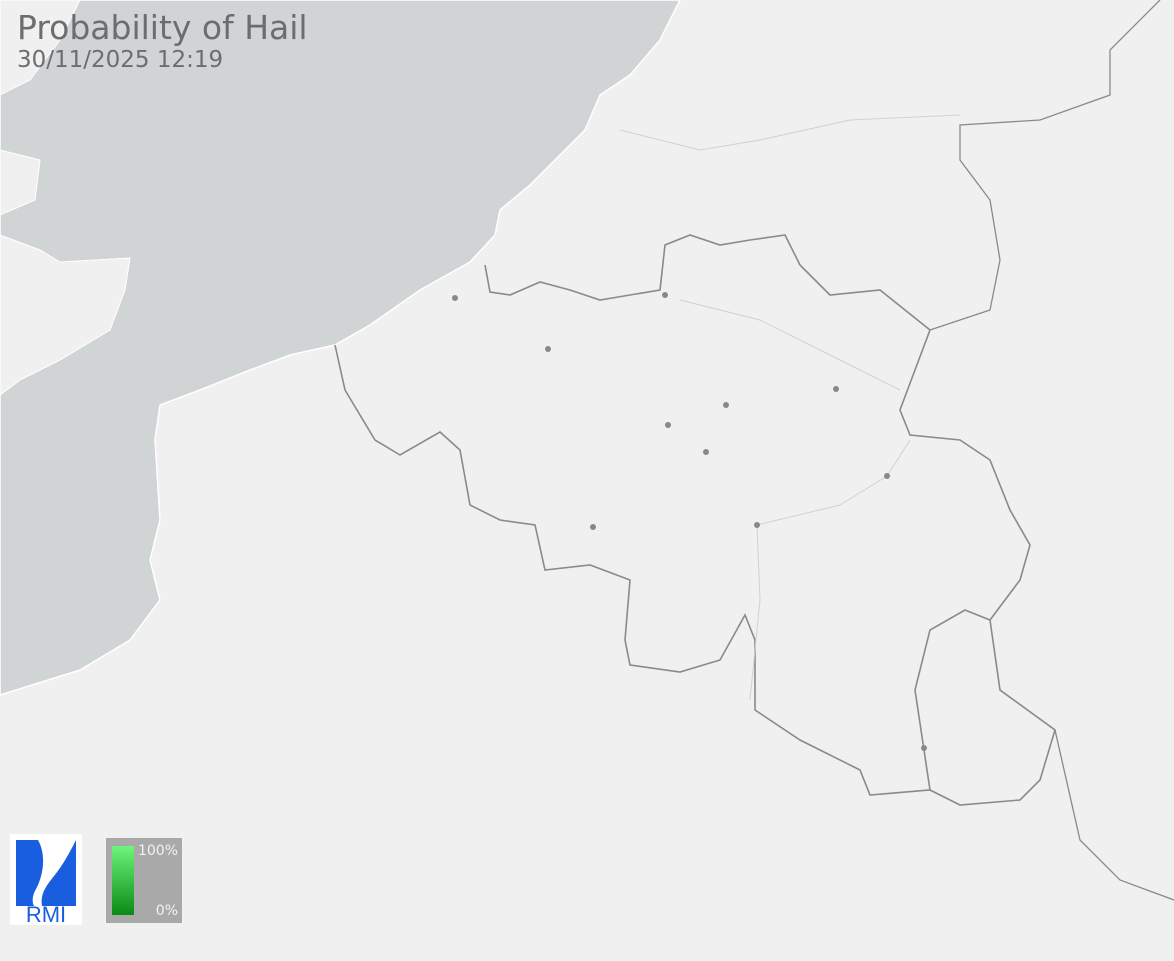  I want to click on probability-legend: 100% 0%, so click(144, 880).